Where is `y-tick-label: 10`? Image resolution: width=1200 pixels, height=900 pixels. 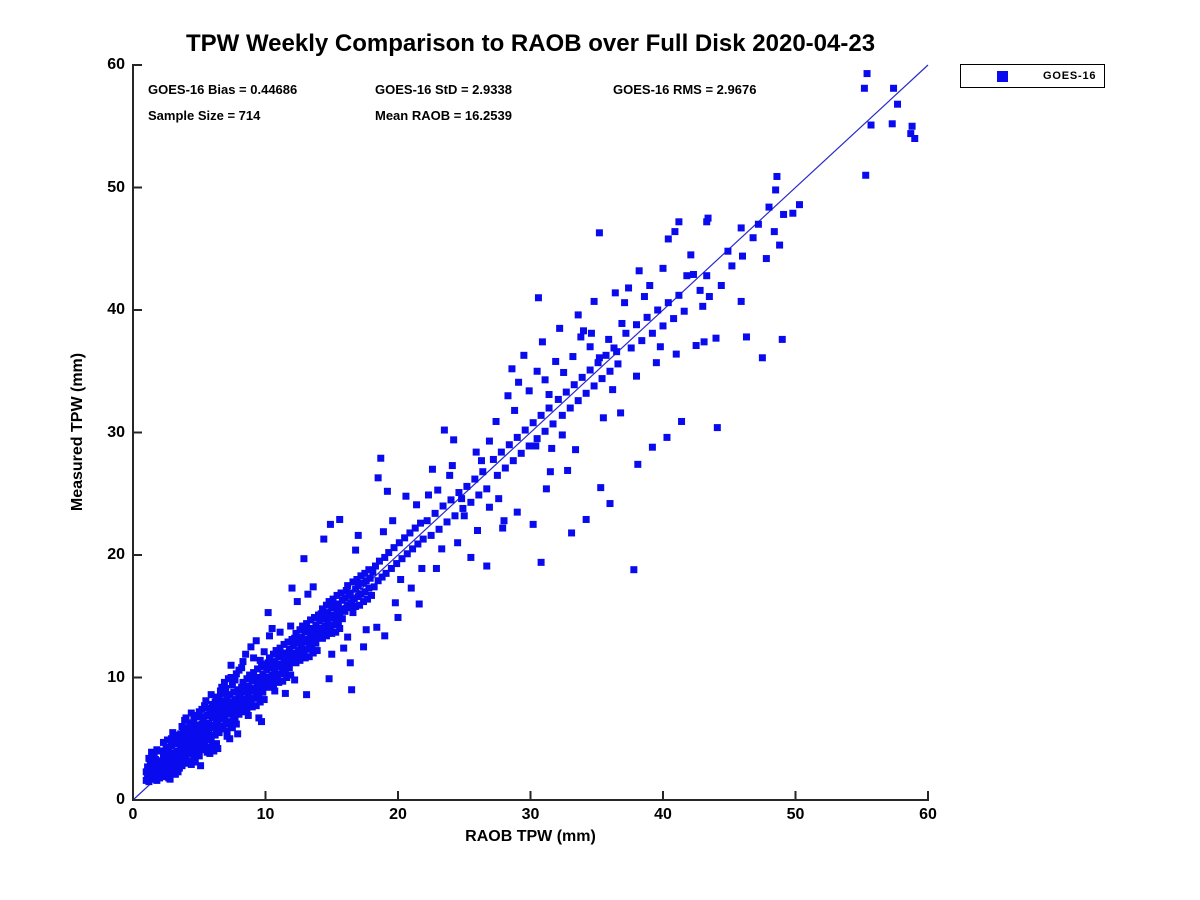
y-tick-label: 10 is located at coordinates (116, 677).